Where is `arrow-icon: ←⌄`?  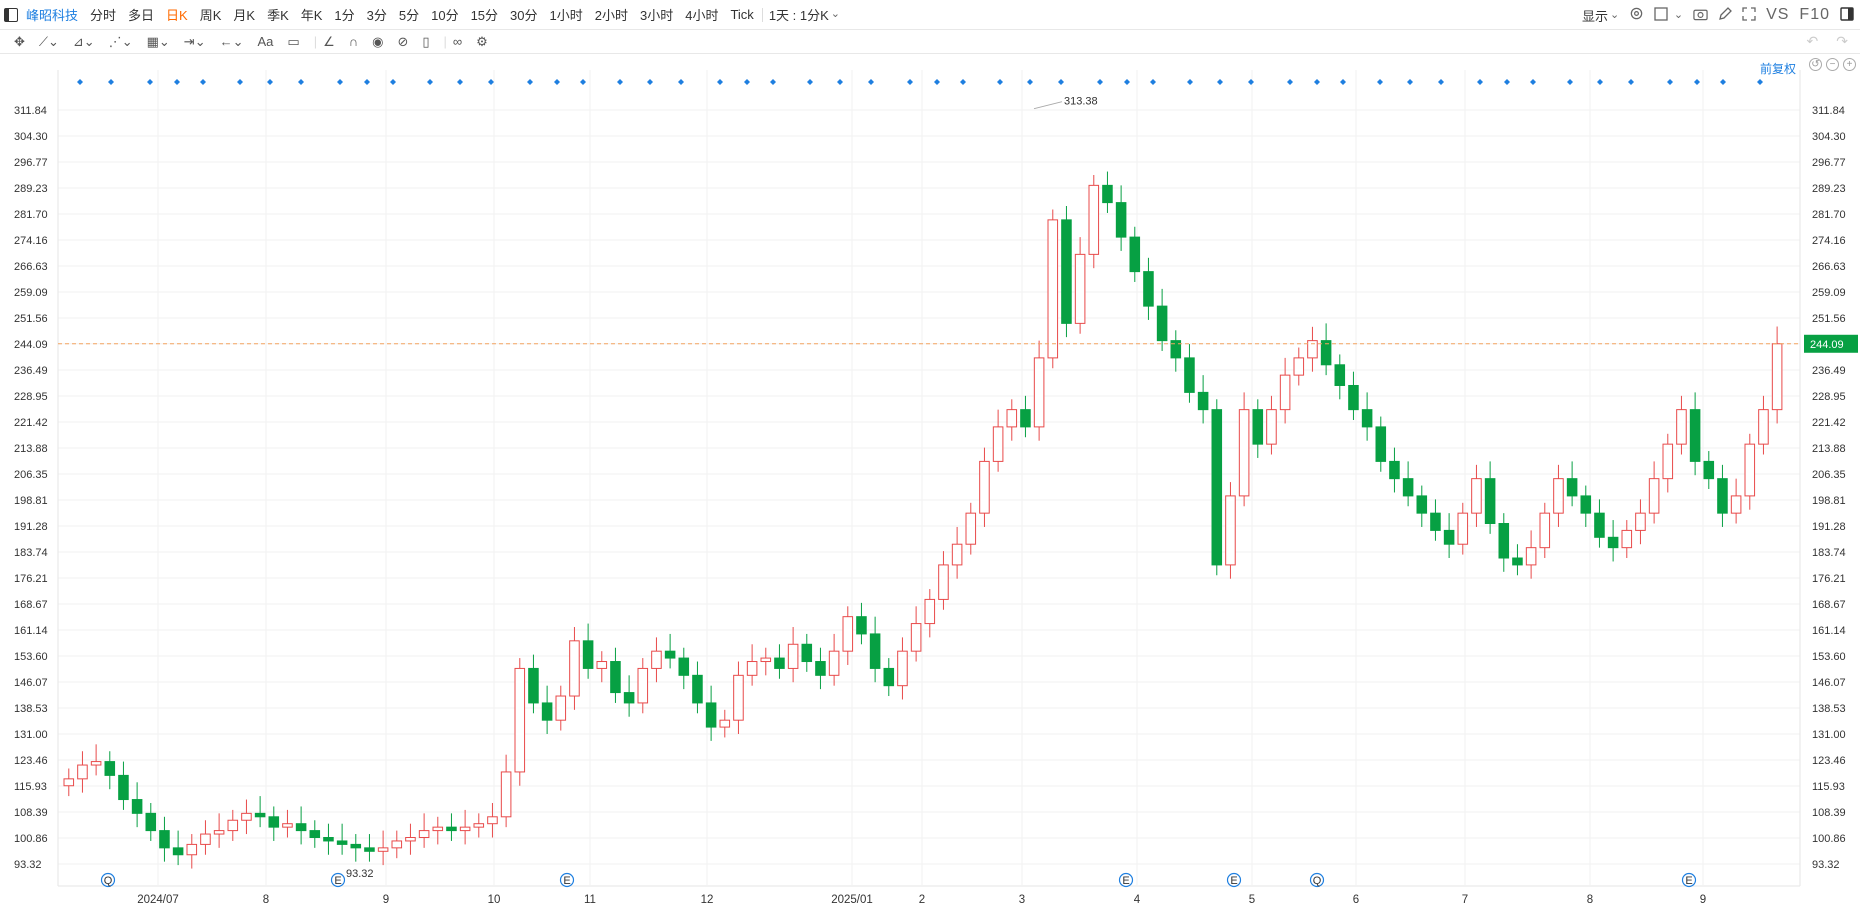 arrow-icon: ←⌄ is located at coordinates (231, 41).